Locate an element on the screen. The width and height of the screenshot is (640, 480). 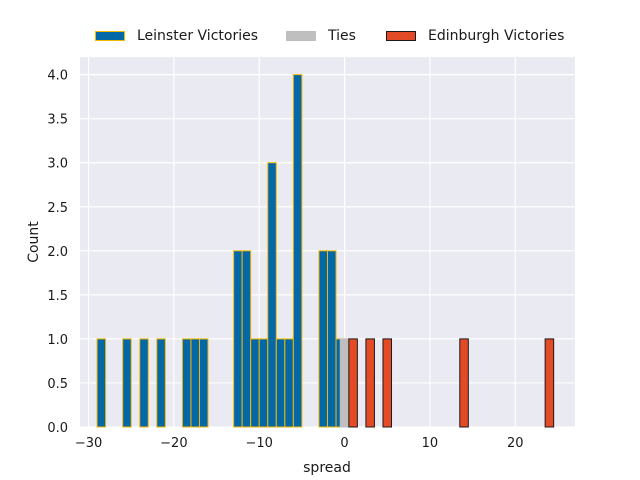
y-tick-label: 1.5 is located at coordinates (57, 296).